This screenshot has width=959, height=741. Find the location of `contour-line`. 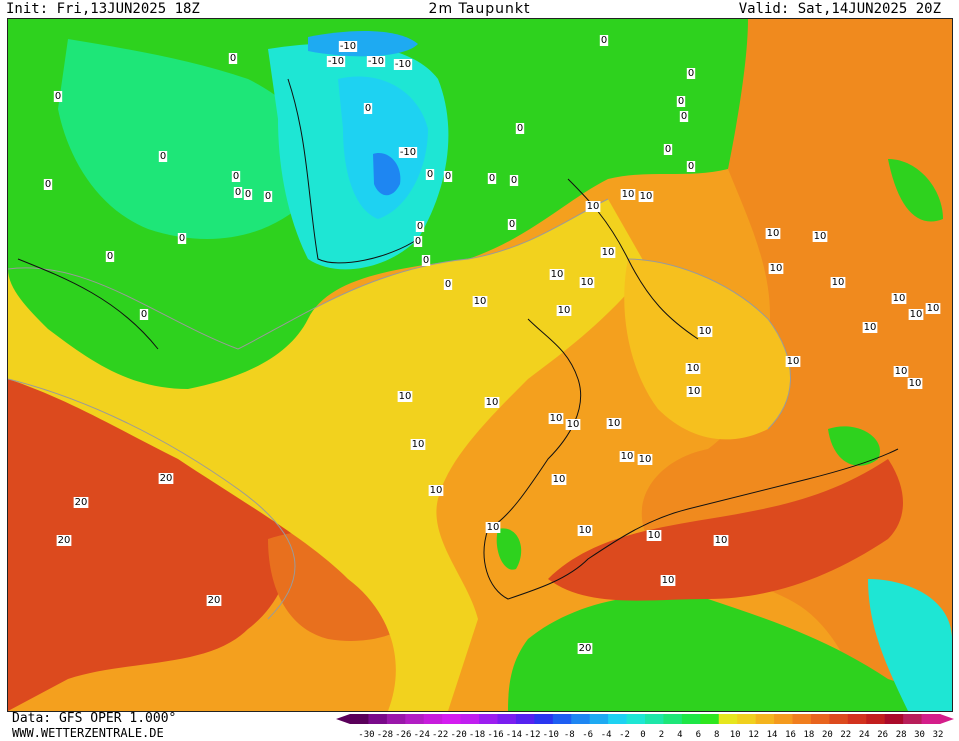

contour-line is located at coordinates (308, 274).